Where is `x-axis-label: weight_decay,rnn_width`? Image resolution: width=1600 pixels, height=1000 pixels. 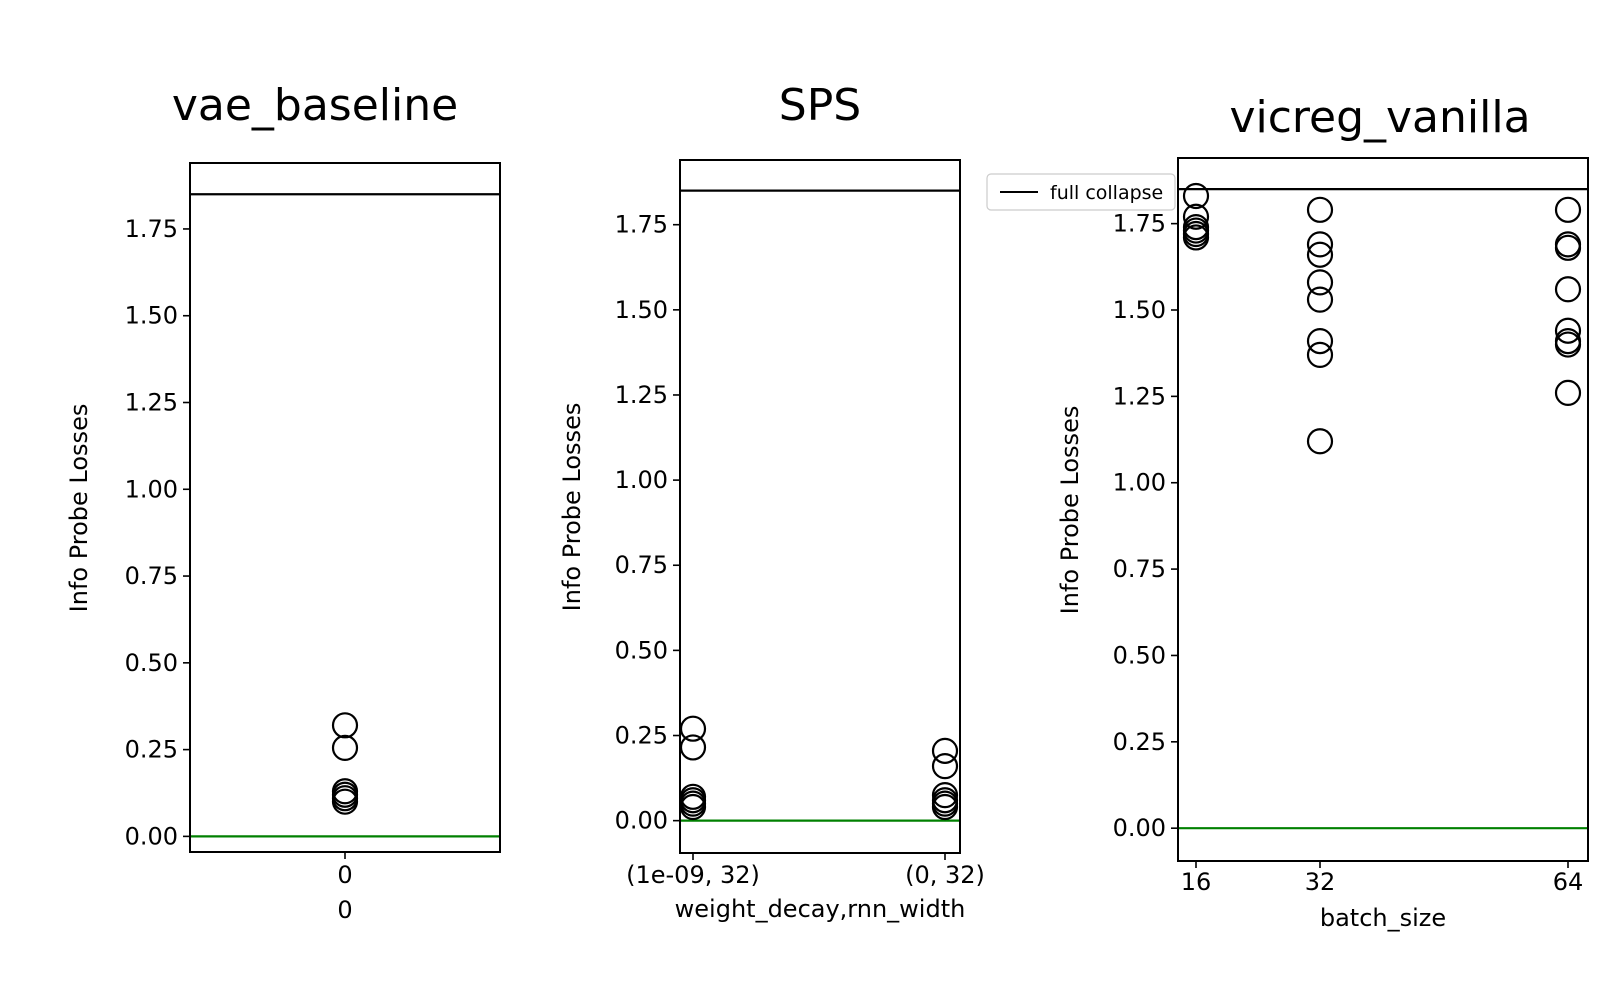
x-axis-label: weight_decay,rnn_width is located at coordinates (820, 909).